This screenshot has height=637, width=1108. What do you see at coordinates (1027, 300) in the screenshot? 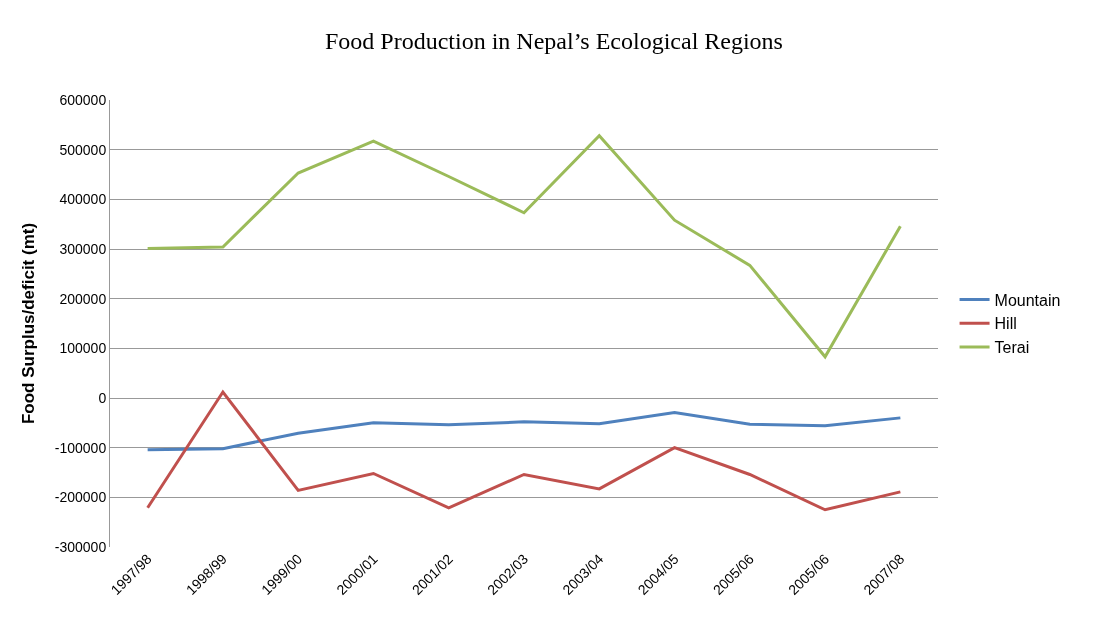
I see `legend-label: Mountain` at bounding box center [1027, 300].